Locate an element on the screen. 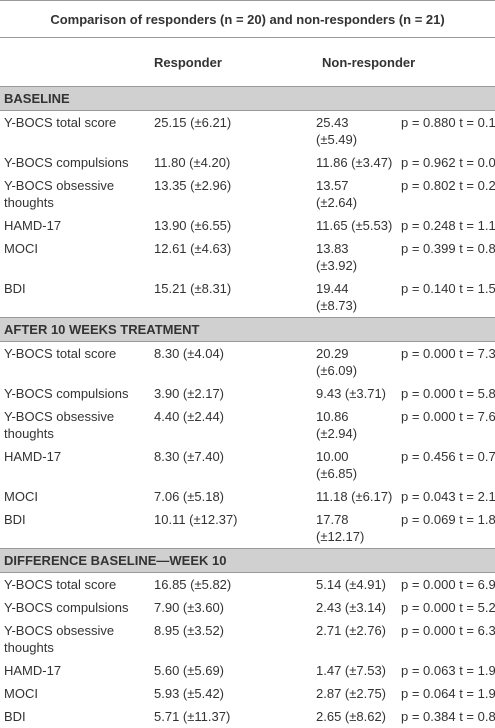 The width and height of the screenshot is (495, 728). value-cell: 25.15 (±6.21) is located at coordinates (193, 122).